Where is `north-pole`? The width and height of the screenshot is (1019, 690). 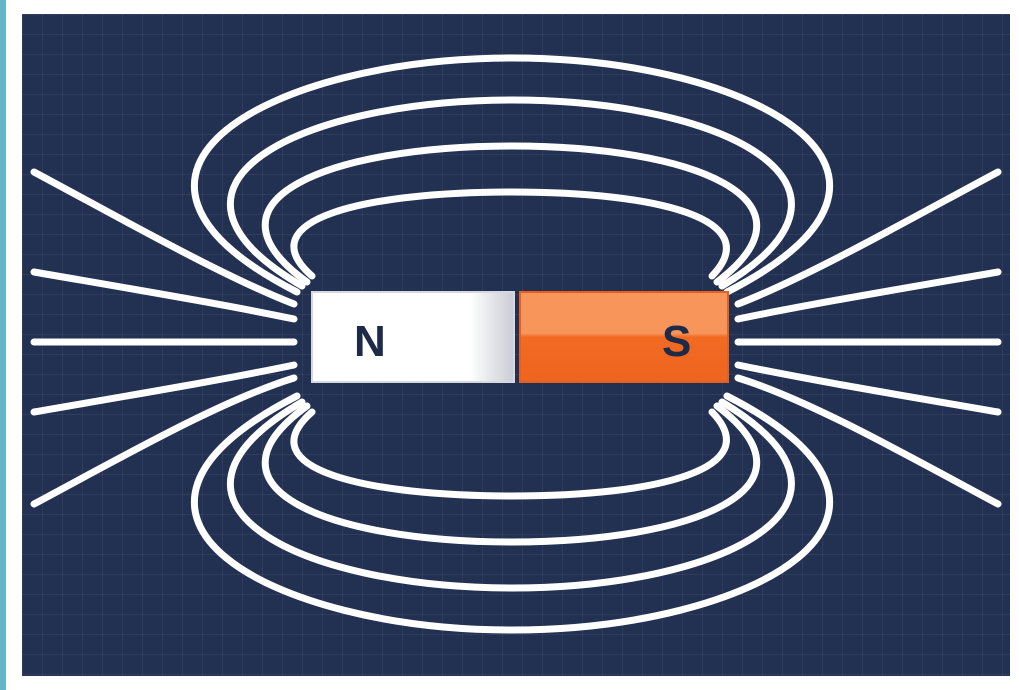
north-pole is located at coordinates (413, 337).